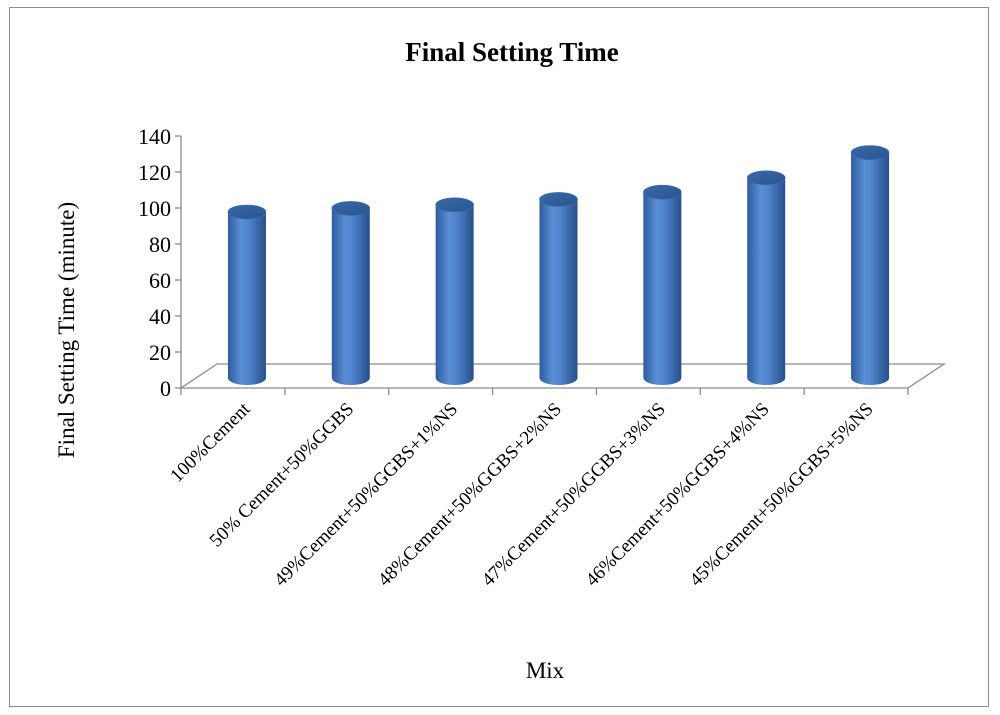 This screenshot has width=1000, height=715. What do you see at coordinates (159, 262) in the screenshot?
I see `y-tick-labels: 0 20 40 60 80 100 120 140` at bounding box center [159, 262].